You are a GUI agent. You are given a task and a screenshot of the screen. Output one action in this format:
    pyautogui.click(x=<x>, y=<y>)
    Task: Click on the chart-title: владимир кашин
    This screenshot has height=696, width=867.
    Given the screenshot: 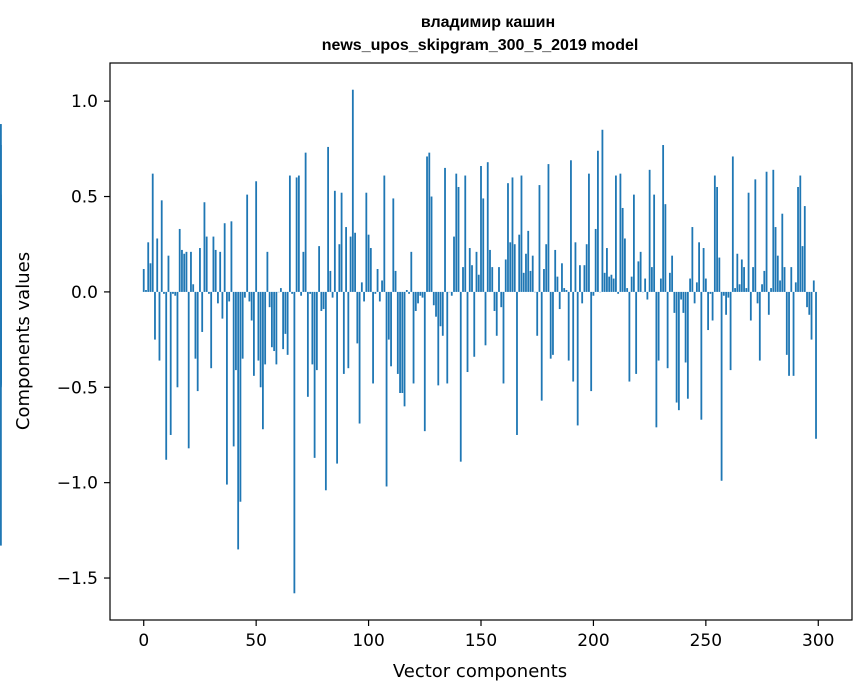 What is the action you would take?
    pyautogui.click(x=488, y=22)
    